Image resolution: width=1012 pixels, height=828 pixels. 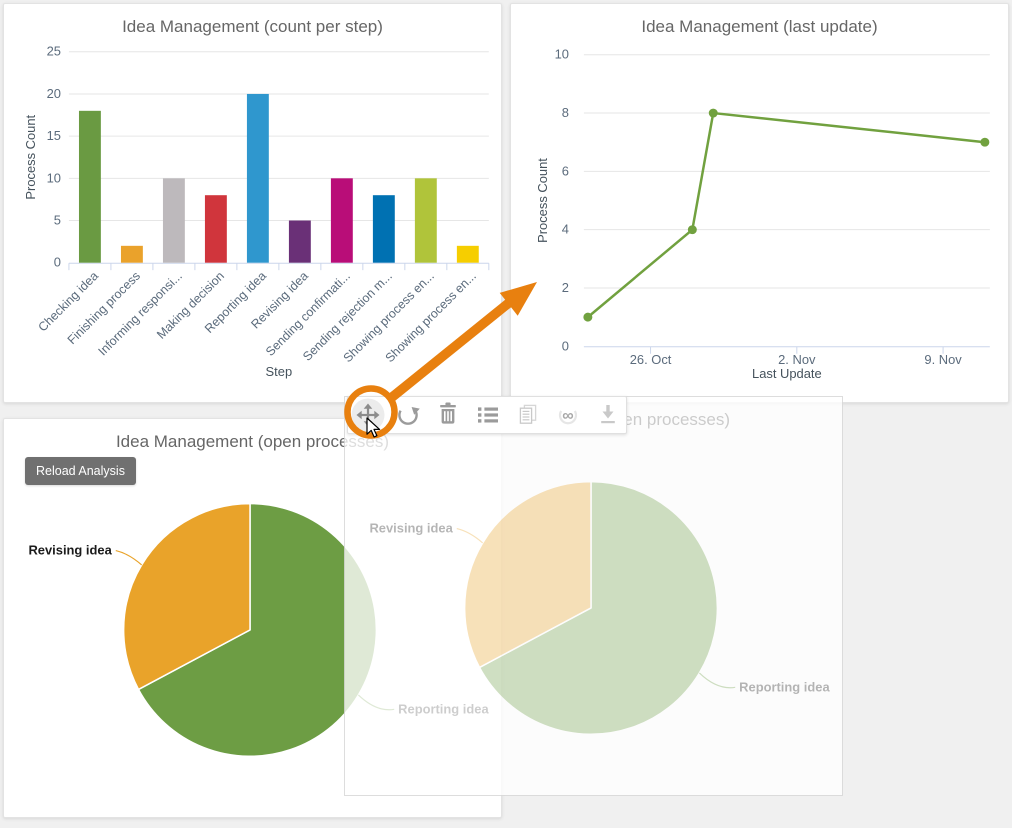 I want to click on document-icon, so click(x=528, y=414).